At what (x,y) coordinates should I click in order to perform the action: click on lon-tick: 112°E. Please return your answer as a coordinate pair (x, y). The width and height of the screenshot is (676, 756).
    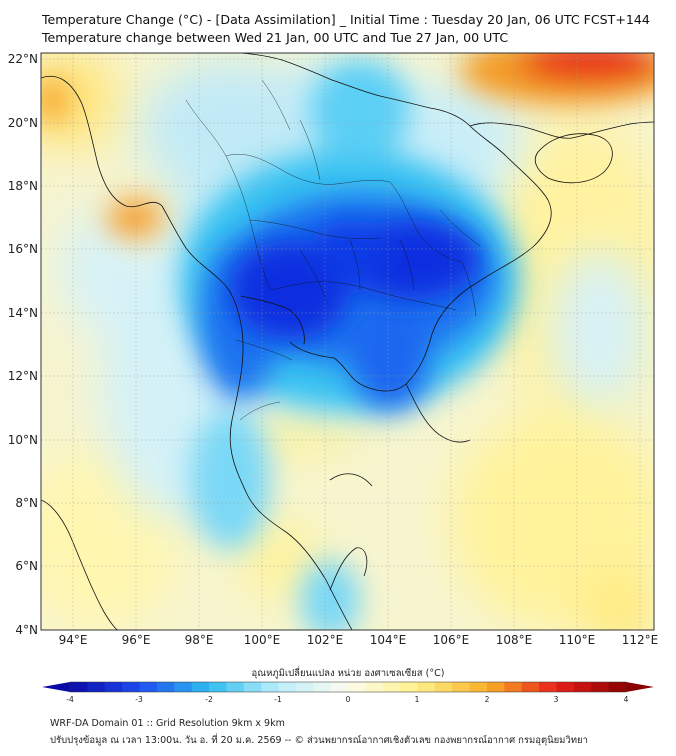
    Looking at the image, I should click on (640, 640).